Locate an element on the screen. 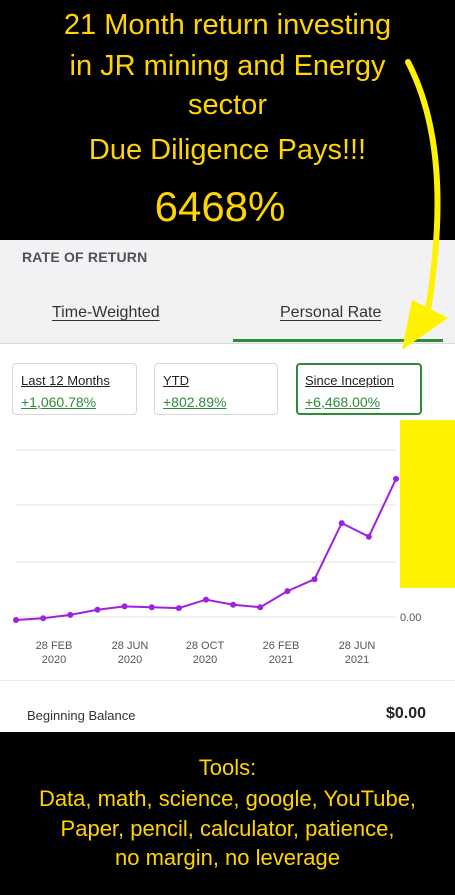 The width and height of the screenshot is (455, 895). tools-line-3: no margin, no leverage is located at coordinates (227, 857).